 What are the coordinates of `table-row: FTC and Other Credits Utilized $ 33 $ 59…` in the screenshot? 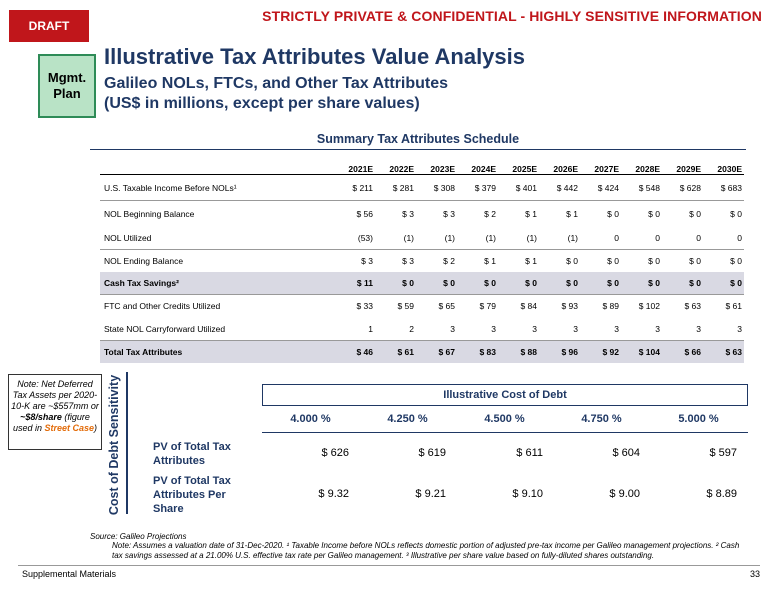 It's located at (422, 305).